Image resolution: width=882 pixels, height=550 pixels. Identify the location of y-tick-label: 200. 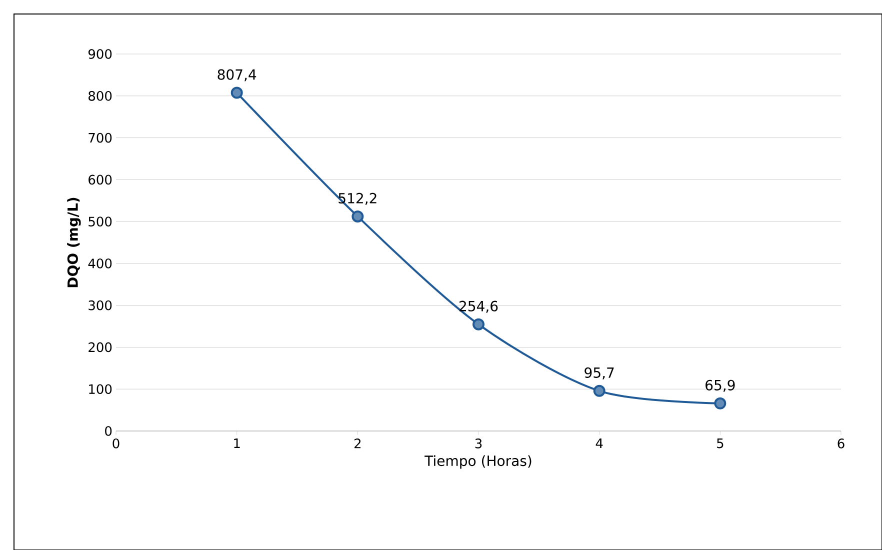
(100, 347).